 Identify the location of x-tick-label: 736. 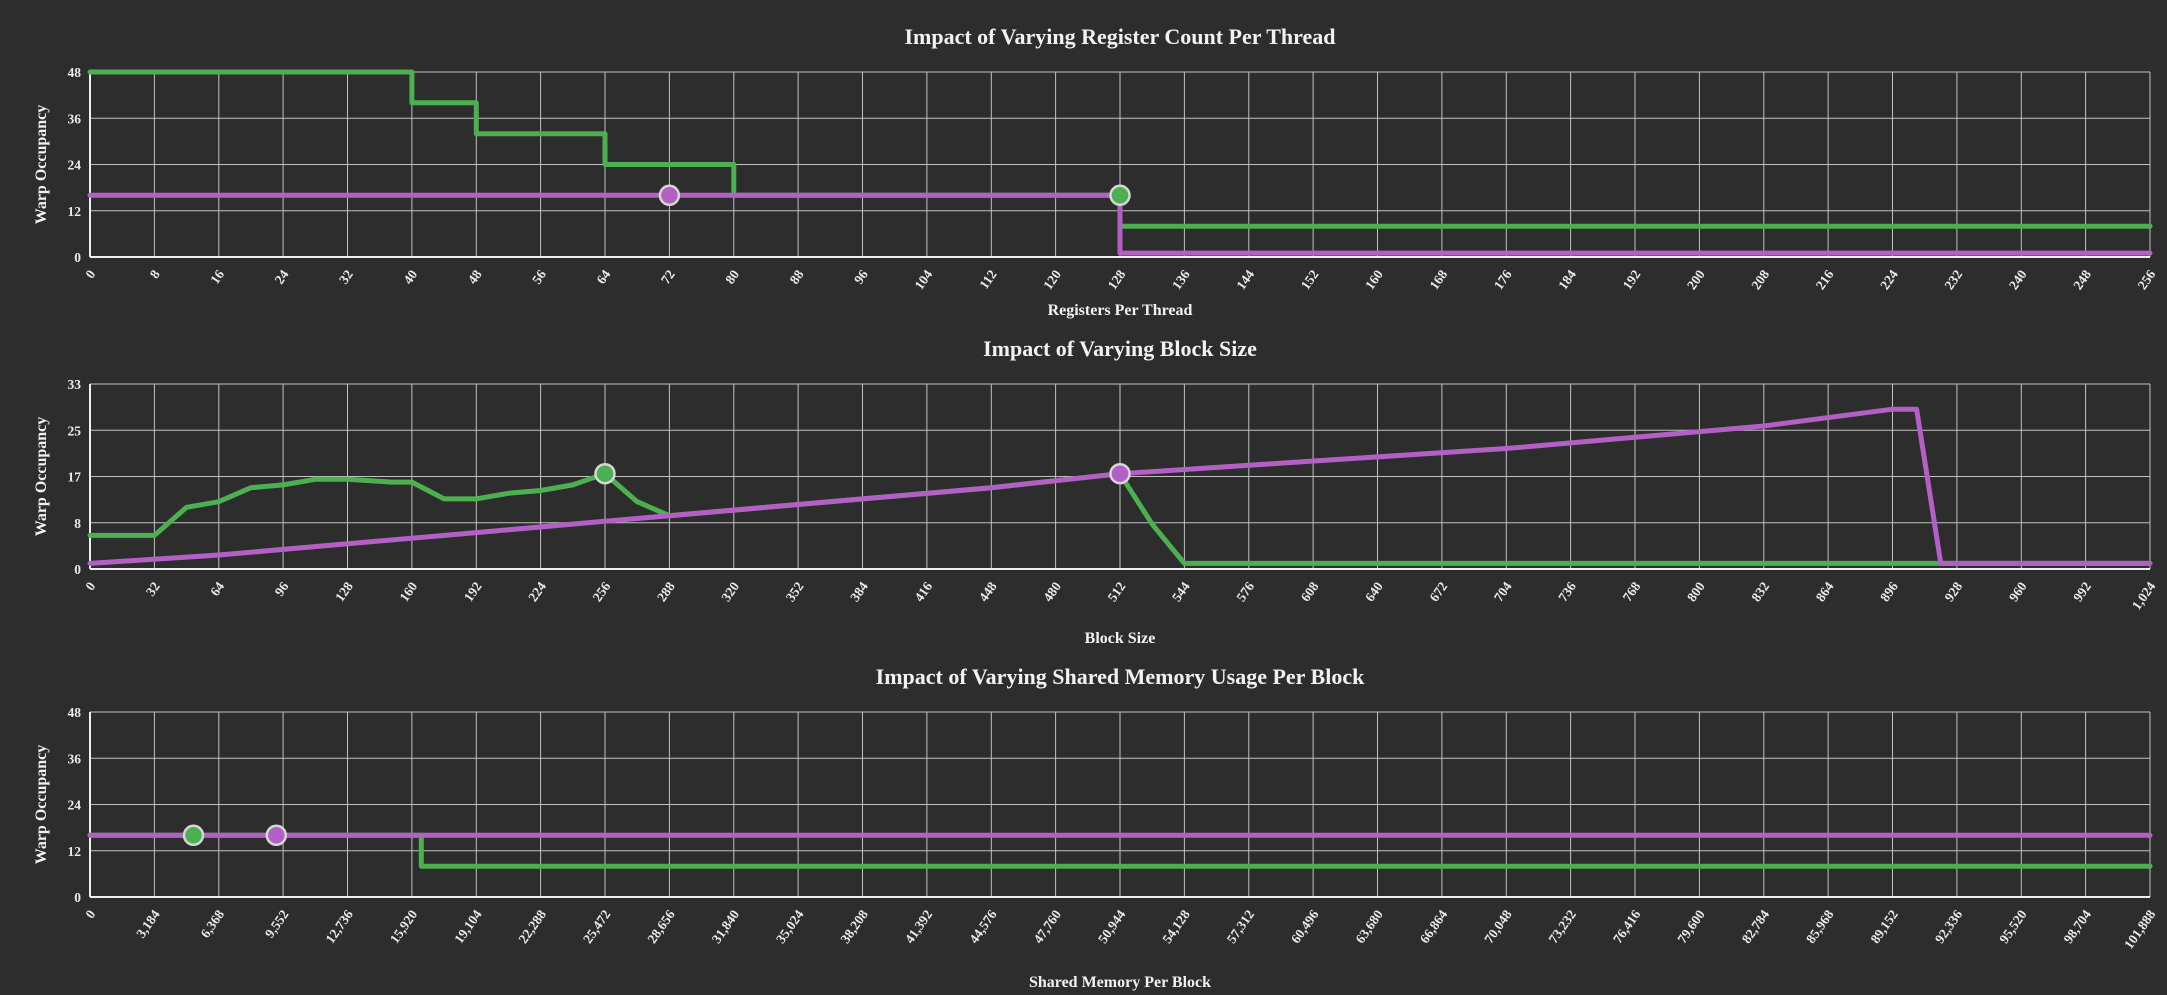
(1567, 591).